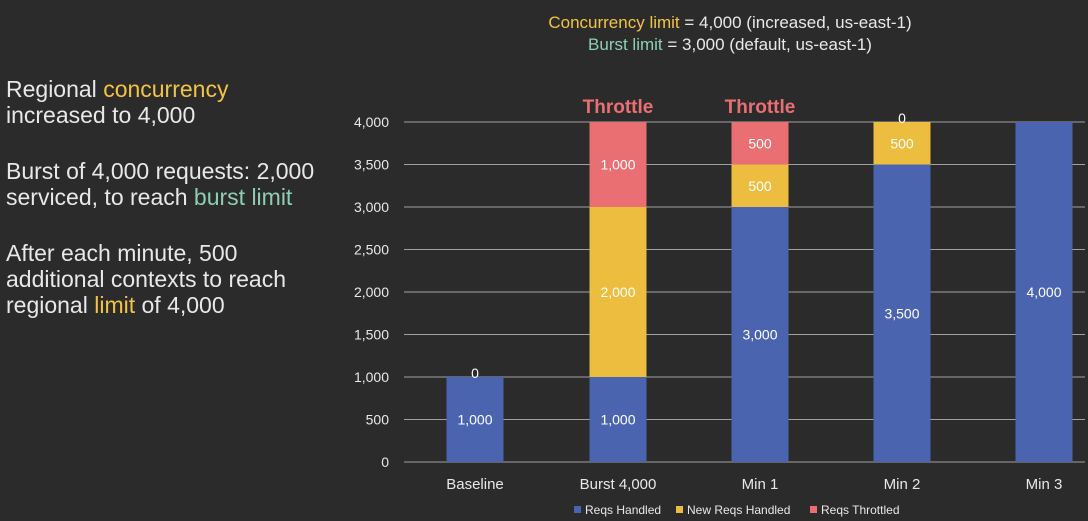 The image size is (1088, 521). Describe the element at coordinates (475, 484) in the screenshot. I see `x-tick-label: Baseline` at that location.